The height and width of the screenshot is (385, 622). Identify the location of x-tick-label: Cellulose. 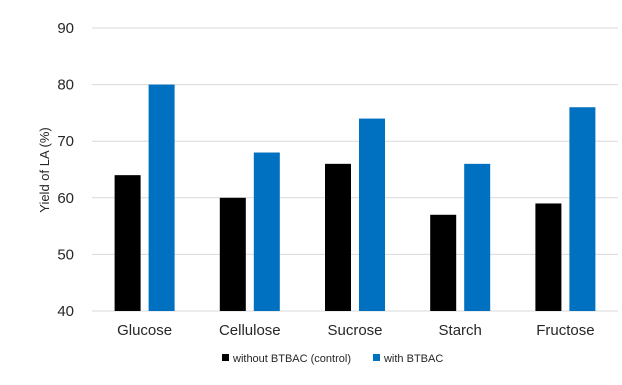
(250, 330).